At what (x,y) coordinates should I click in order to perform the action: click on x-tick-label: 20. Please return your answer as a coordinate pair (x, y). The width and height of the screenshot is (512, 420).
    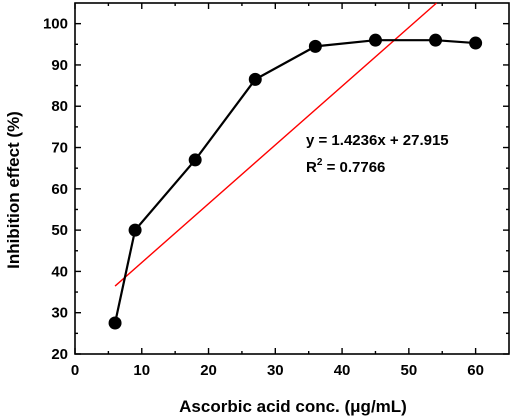
    Looking at the image, I should click on (208, 370).